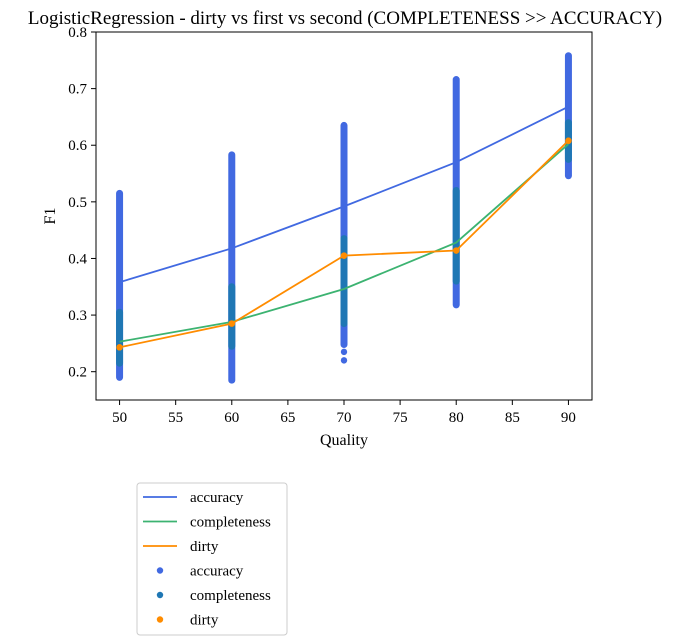  Describe the element at coordinates (160, 570) in the screenshot. I see `legend-dot-accuracy` at that location.